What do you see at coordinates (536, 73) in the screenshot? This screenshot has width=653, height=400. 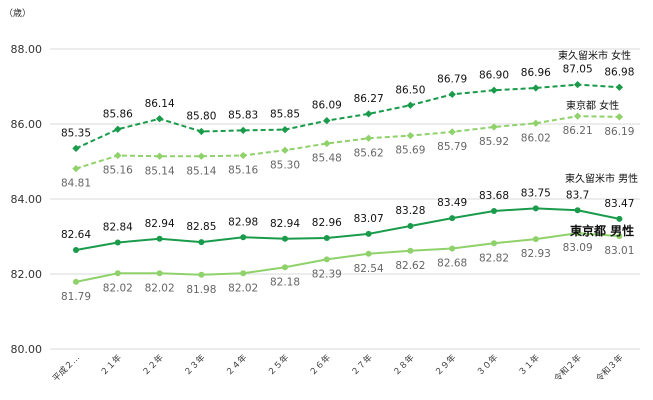 I see `data-label: 86.96` at bounding box center [536, 73].